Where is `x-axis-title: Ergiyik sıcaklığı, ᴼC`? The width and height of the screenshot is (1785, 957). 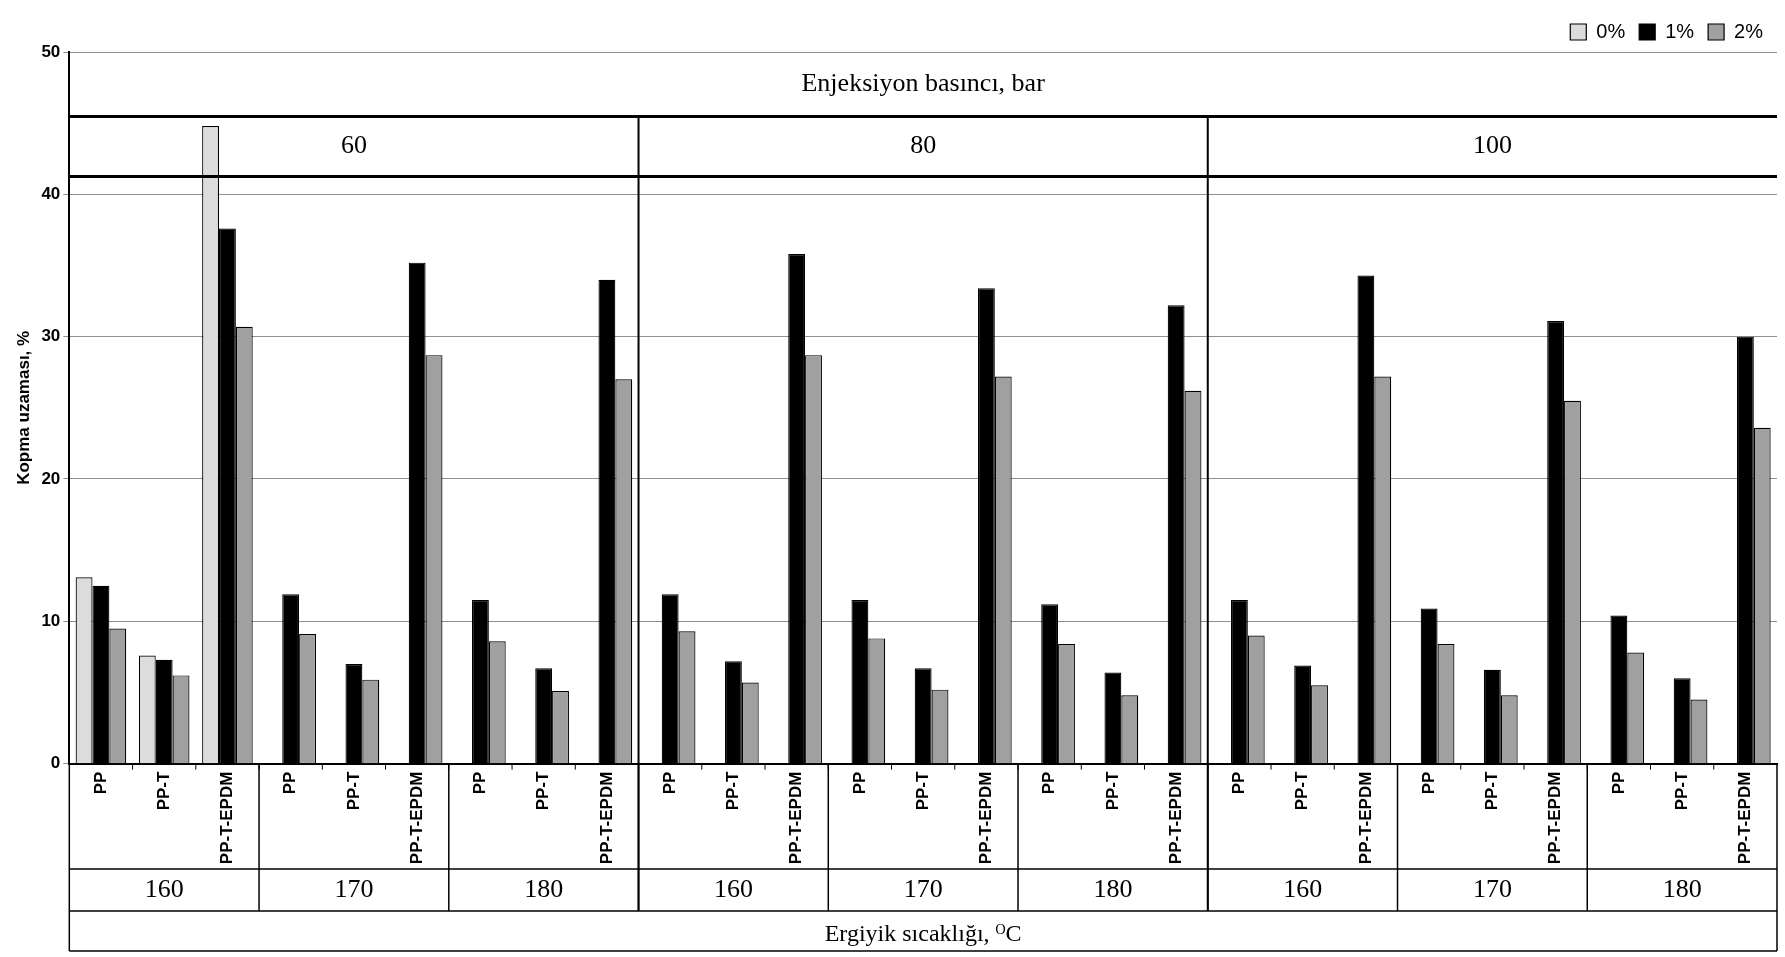 x-axis-title: Ergiyik sıcaklığı, ᴼC is located at coordinates (923, 932).